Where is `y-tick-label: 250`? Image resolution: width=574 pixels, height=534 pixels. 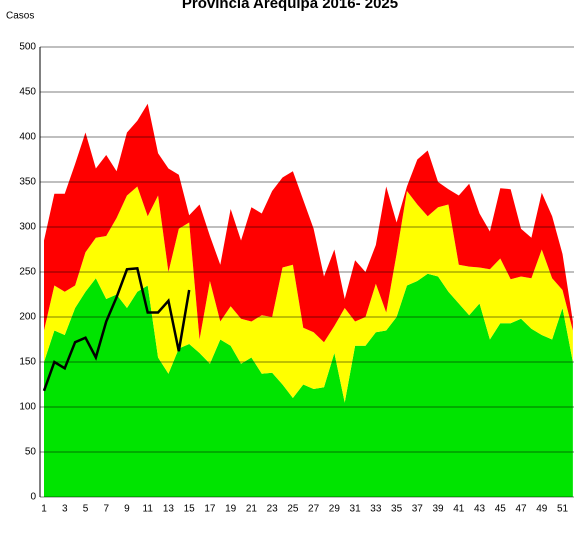
y-tick-label: 250 is located at coordinates (27, 272).